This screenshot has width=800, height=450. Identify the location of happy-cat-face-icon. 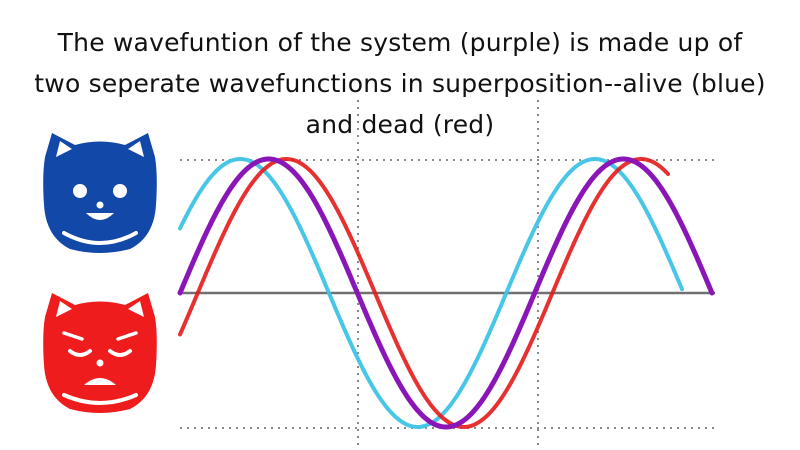
(100, 193).